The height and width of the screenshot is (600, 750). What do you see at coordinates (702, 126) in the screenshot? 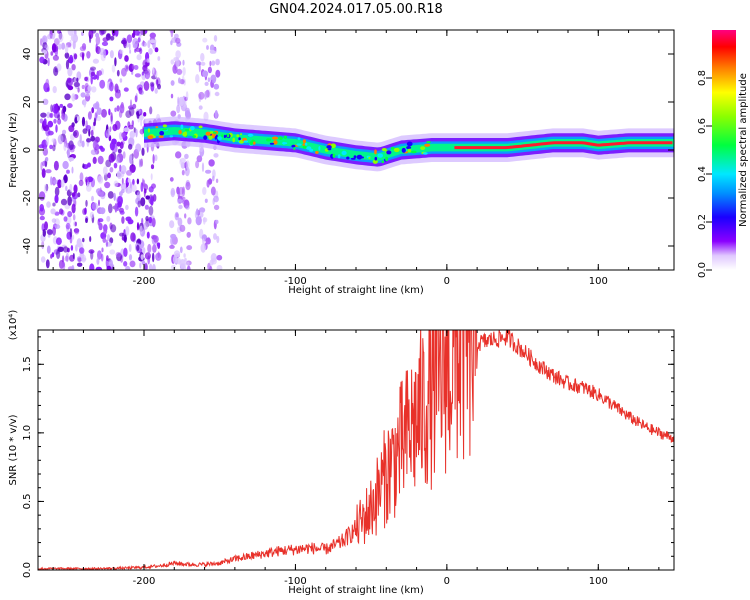
I see `colorbar-tick-label: 0.6` at bounding box center [702, 126].